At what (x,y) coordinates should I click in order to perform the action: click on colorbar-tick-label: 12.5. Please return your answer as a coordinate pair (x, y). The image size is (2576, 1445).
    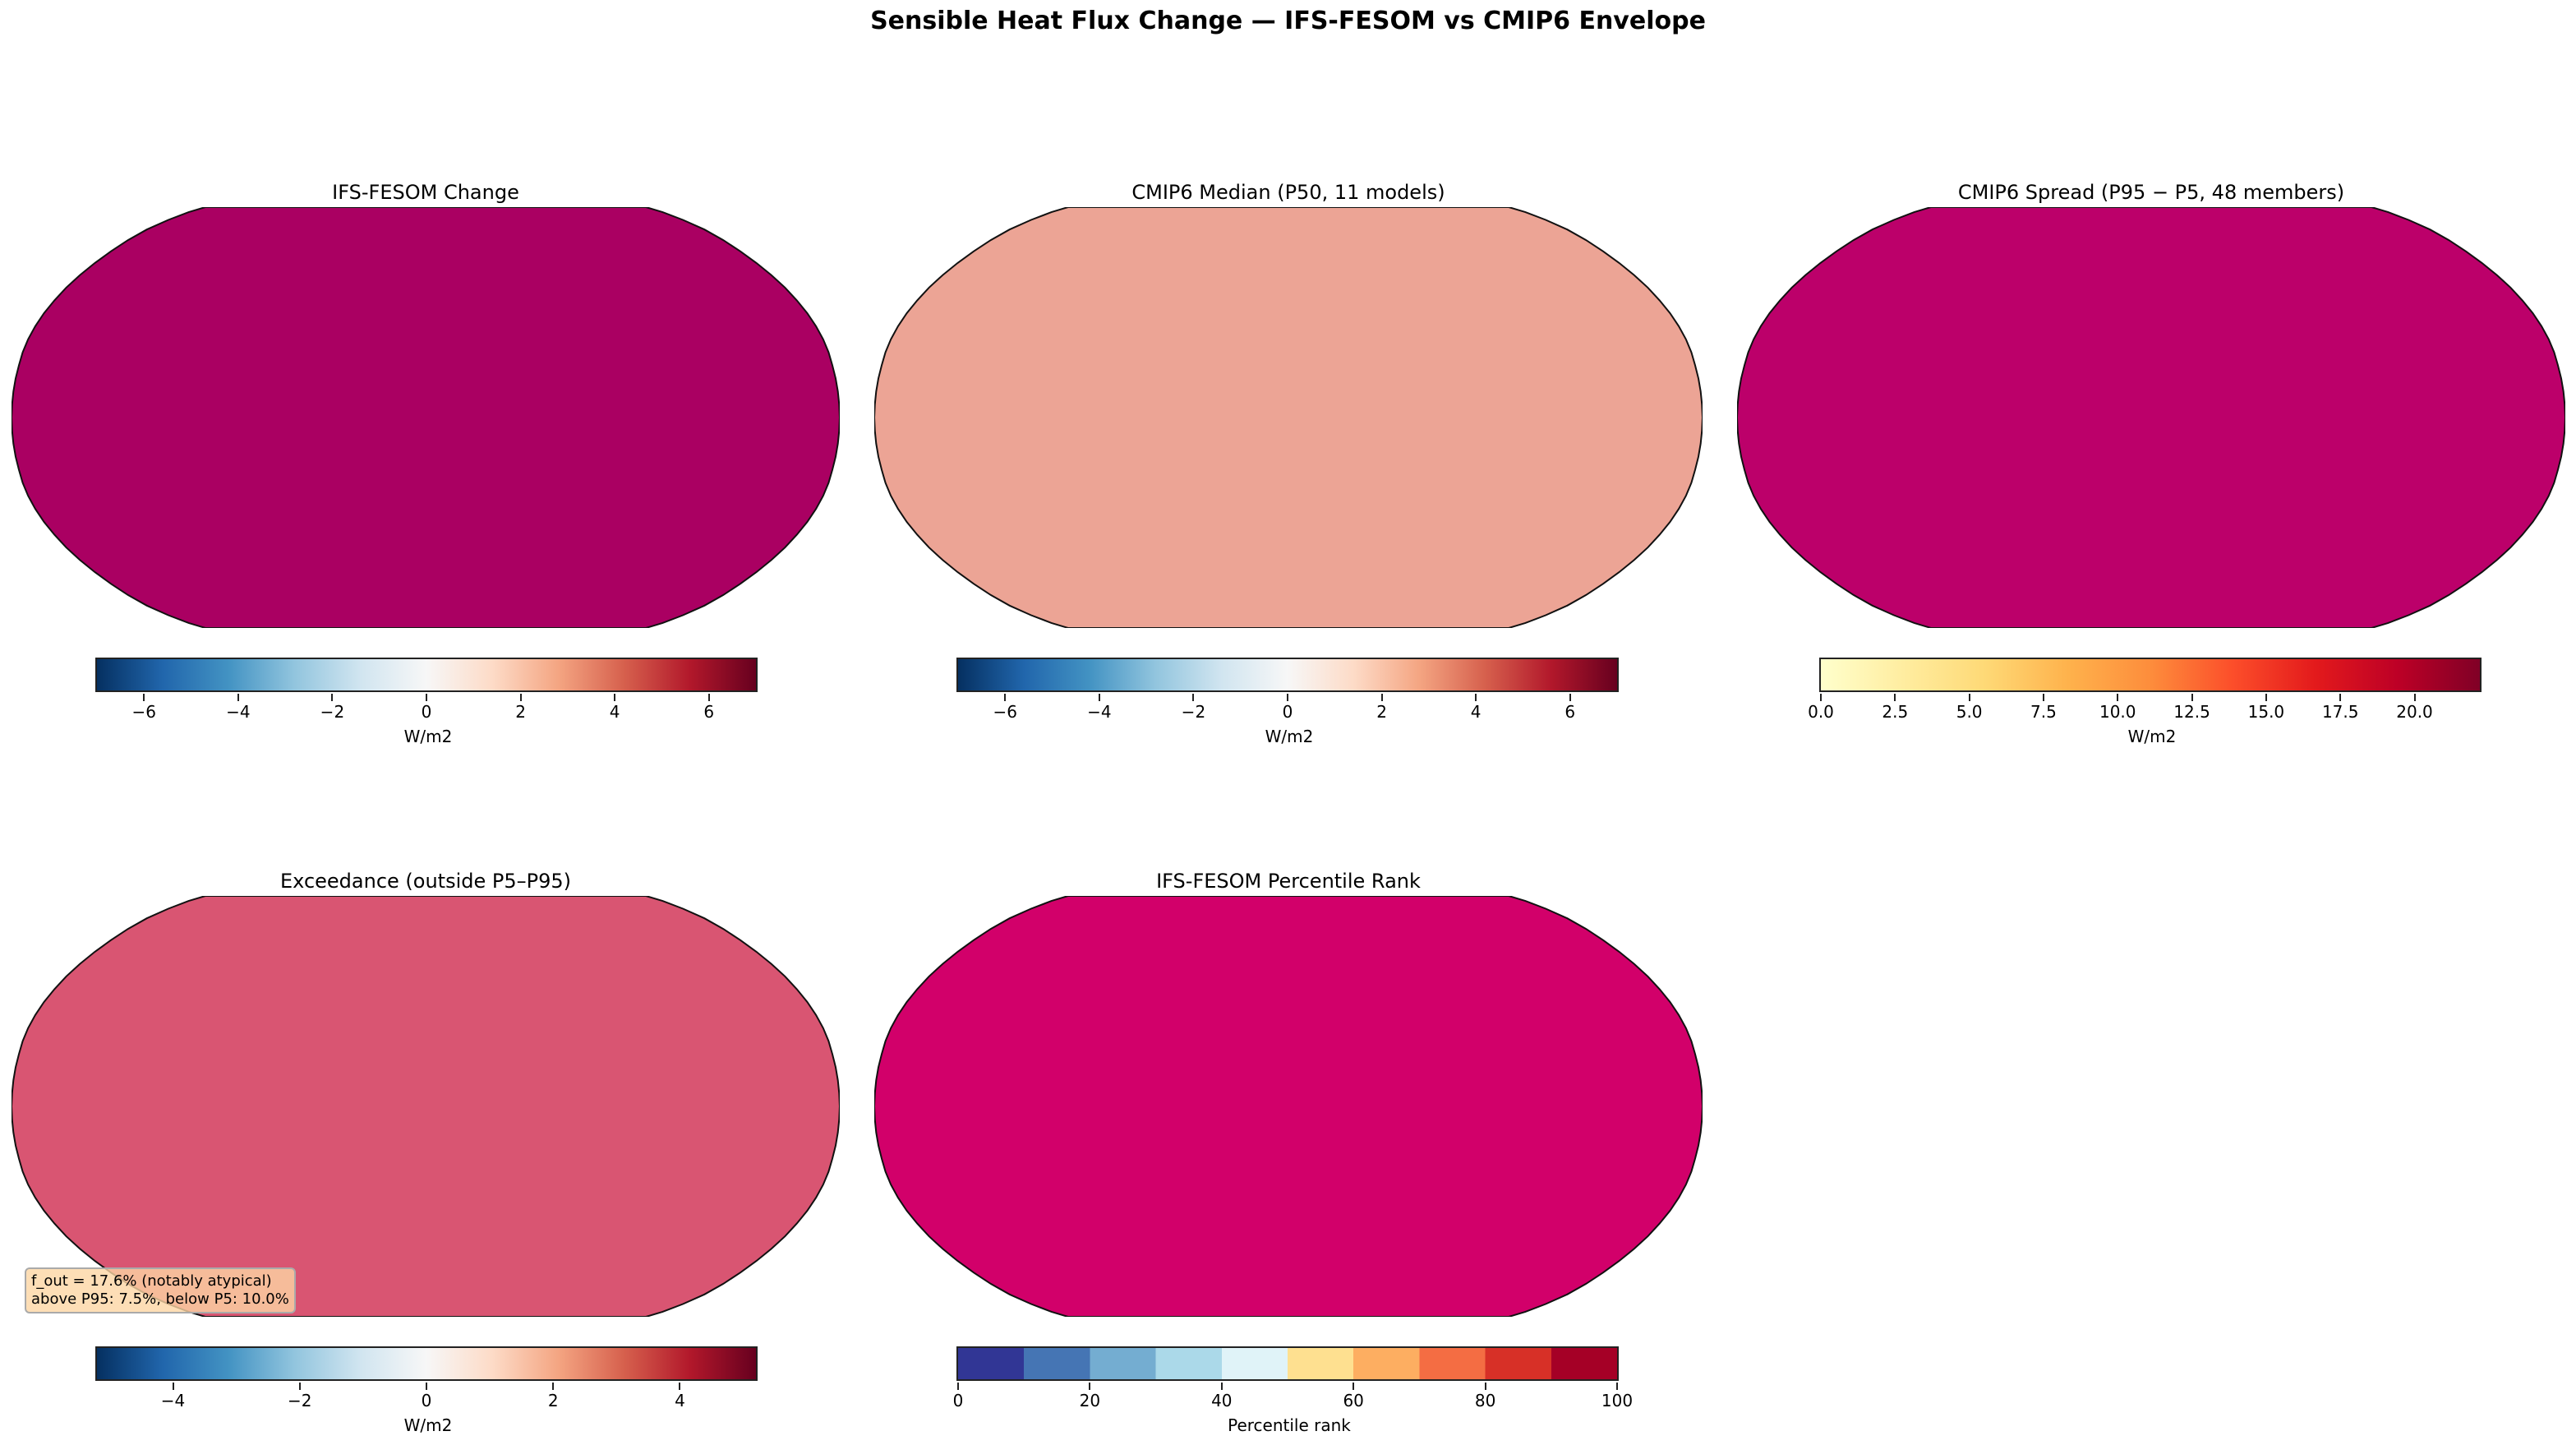
    Looking at the image, I should click on (2191, 712).